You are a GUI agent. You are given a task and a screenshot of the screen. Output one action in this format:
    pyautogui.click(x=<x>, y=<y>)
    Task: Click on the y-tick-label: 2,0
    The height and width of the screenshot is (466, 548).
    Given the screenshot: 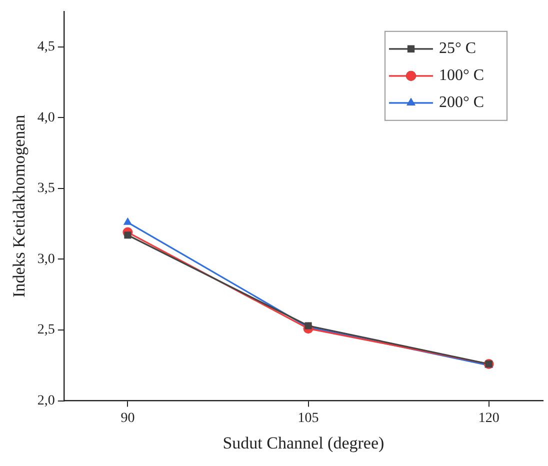 What is the action you would take?
    pyautogui.click(x=46, y=400)
    